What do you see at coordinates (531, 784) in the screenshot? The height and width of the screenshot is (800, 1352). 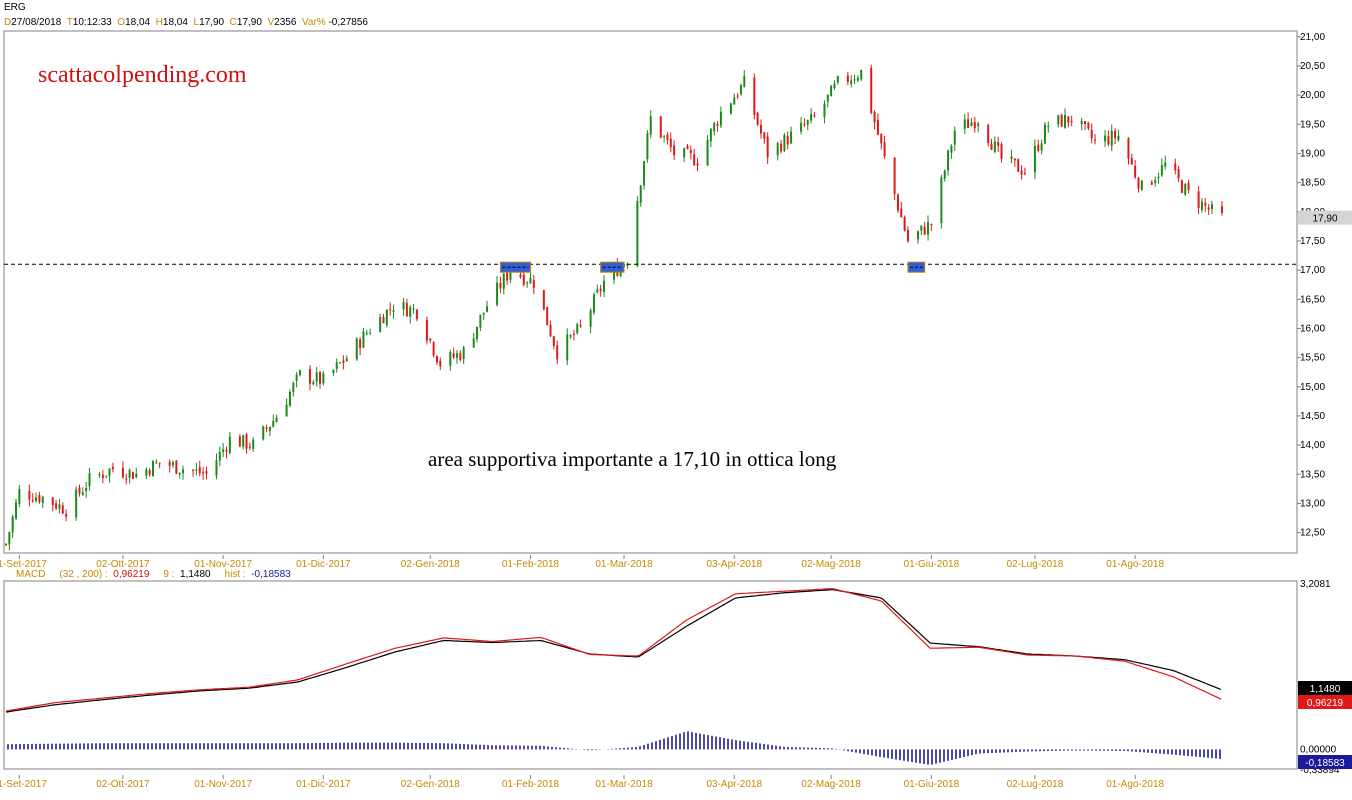 I see `x-tick-label: 01-Feb-2018` at bounding box center [531, 784].